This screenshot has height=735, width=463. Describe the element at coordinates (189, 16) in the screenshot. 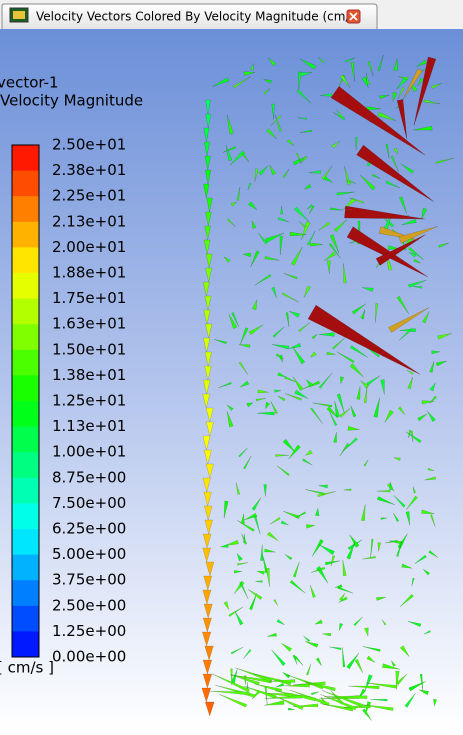

I see `tab` at that location.